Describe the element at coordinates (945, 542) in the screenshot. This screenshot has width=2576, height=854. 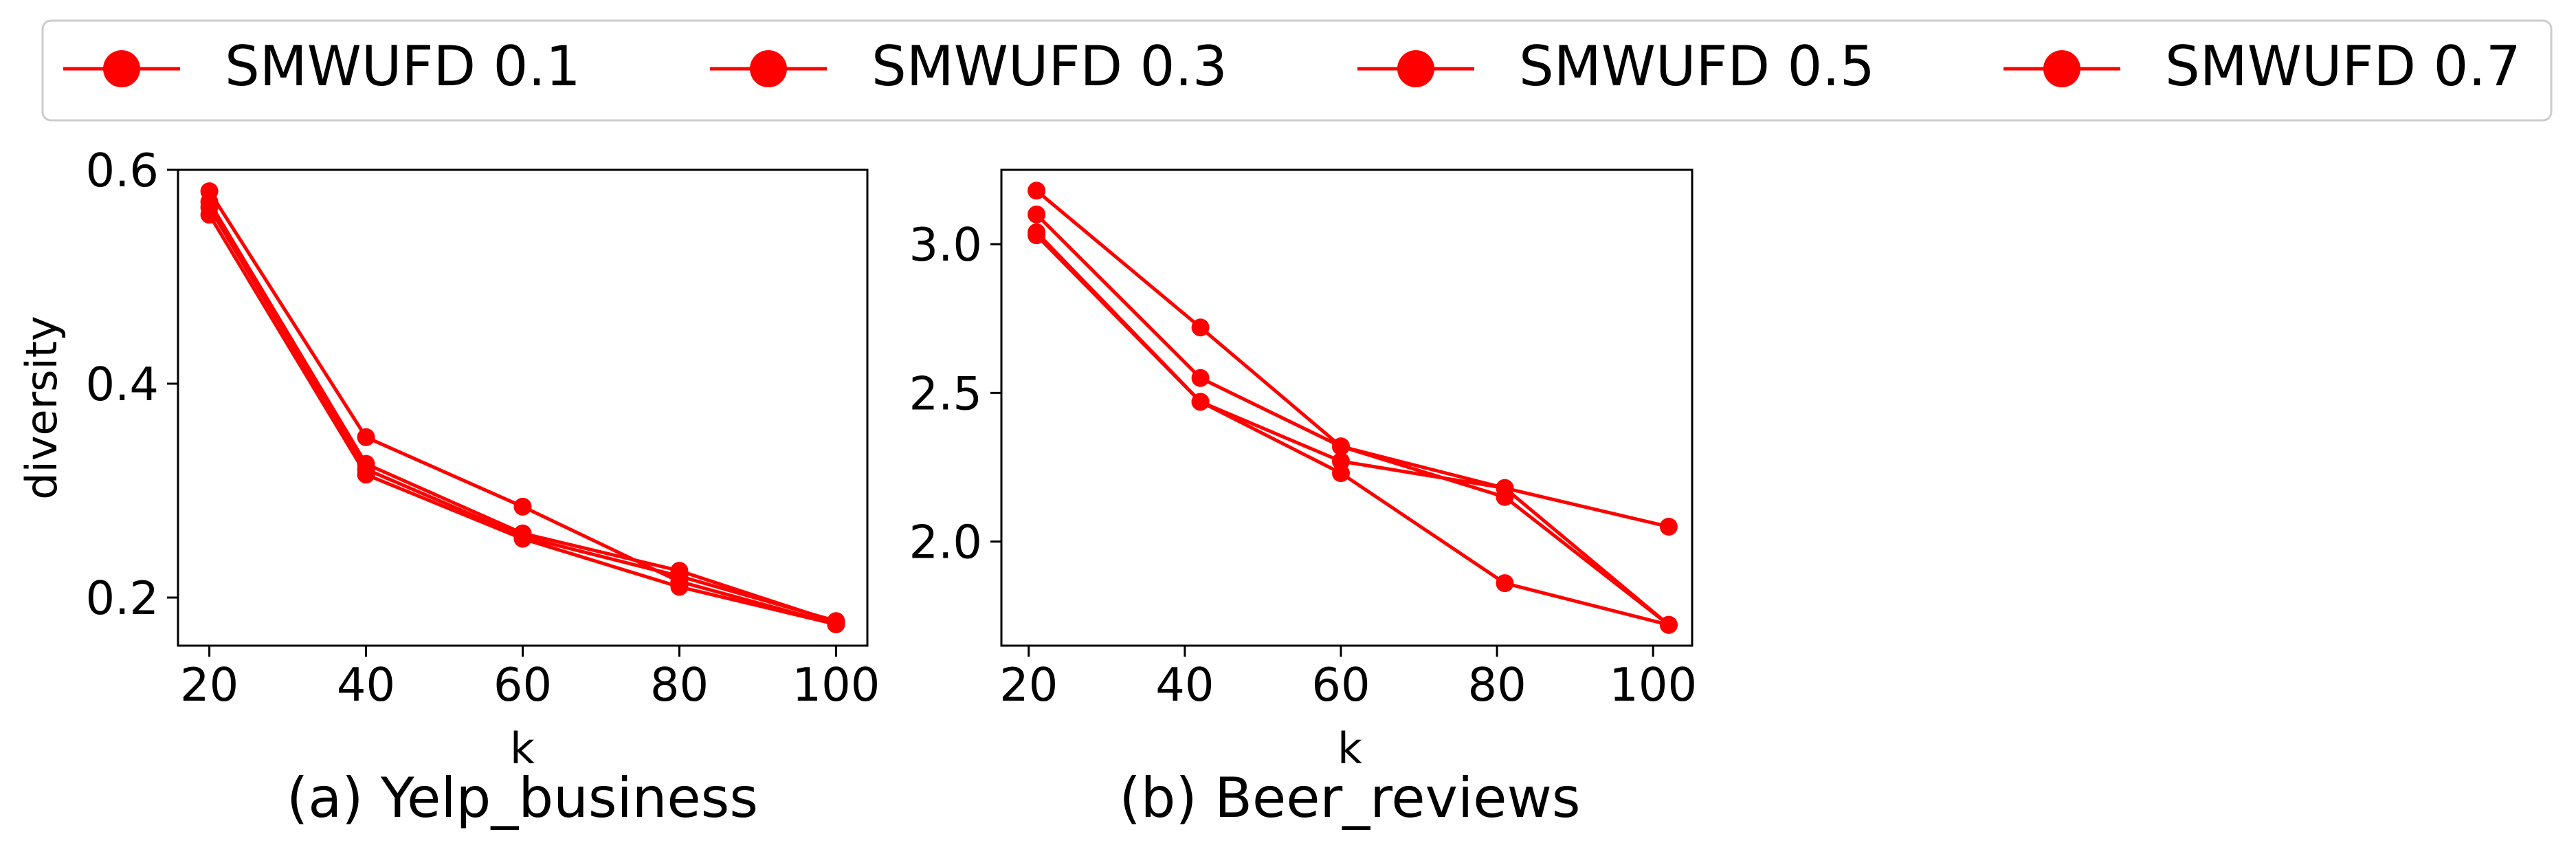
I see `y-tick-label: 2.0` at that location.